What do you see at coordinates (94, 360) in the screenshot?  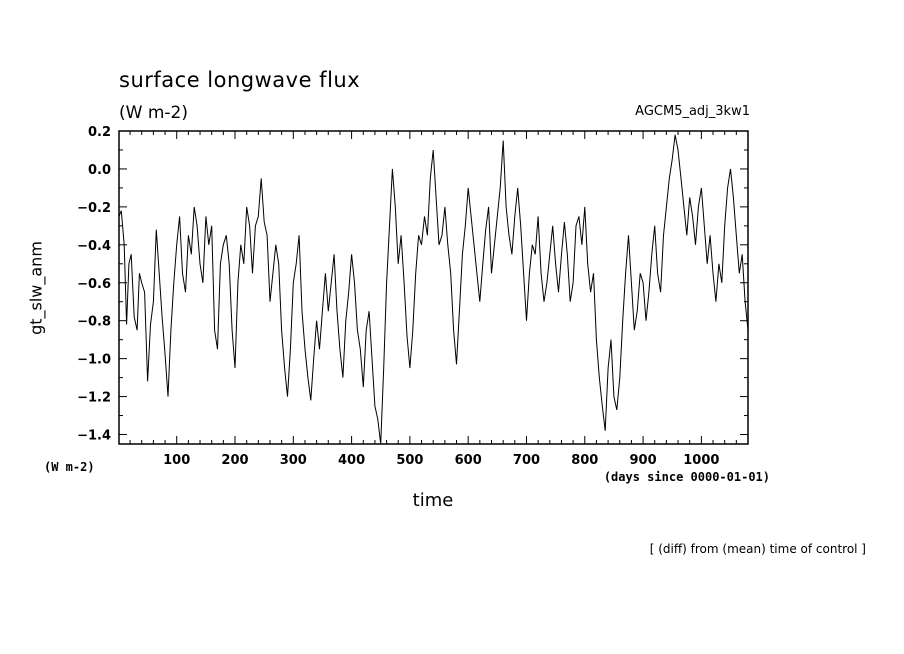 I see `y-tick-label: −1.0` at bounding box center [94, 360].